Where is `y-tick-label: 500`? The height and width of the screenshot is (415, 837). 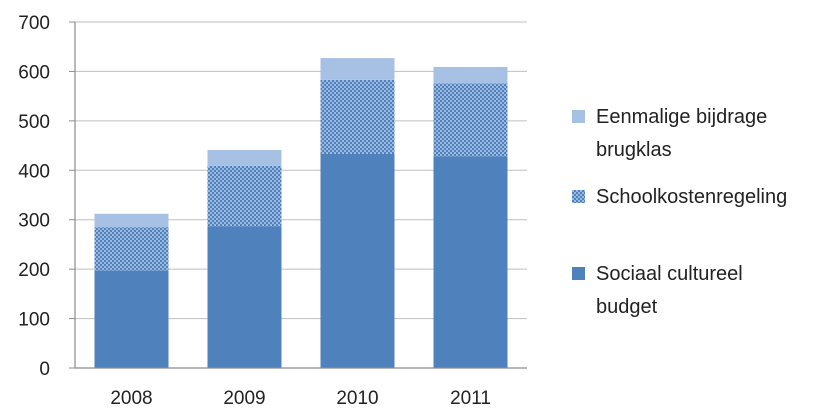
y-tick-label: 500 is located at coordinates (34, 122).